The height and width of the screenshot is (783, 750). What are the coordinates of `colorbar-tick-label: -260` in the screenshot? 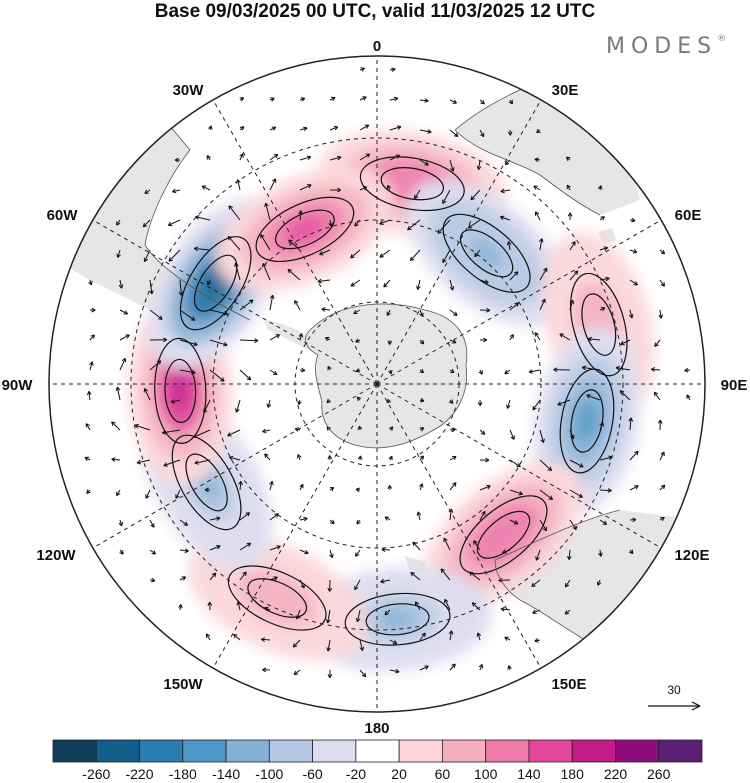 It's located at (96, 774).